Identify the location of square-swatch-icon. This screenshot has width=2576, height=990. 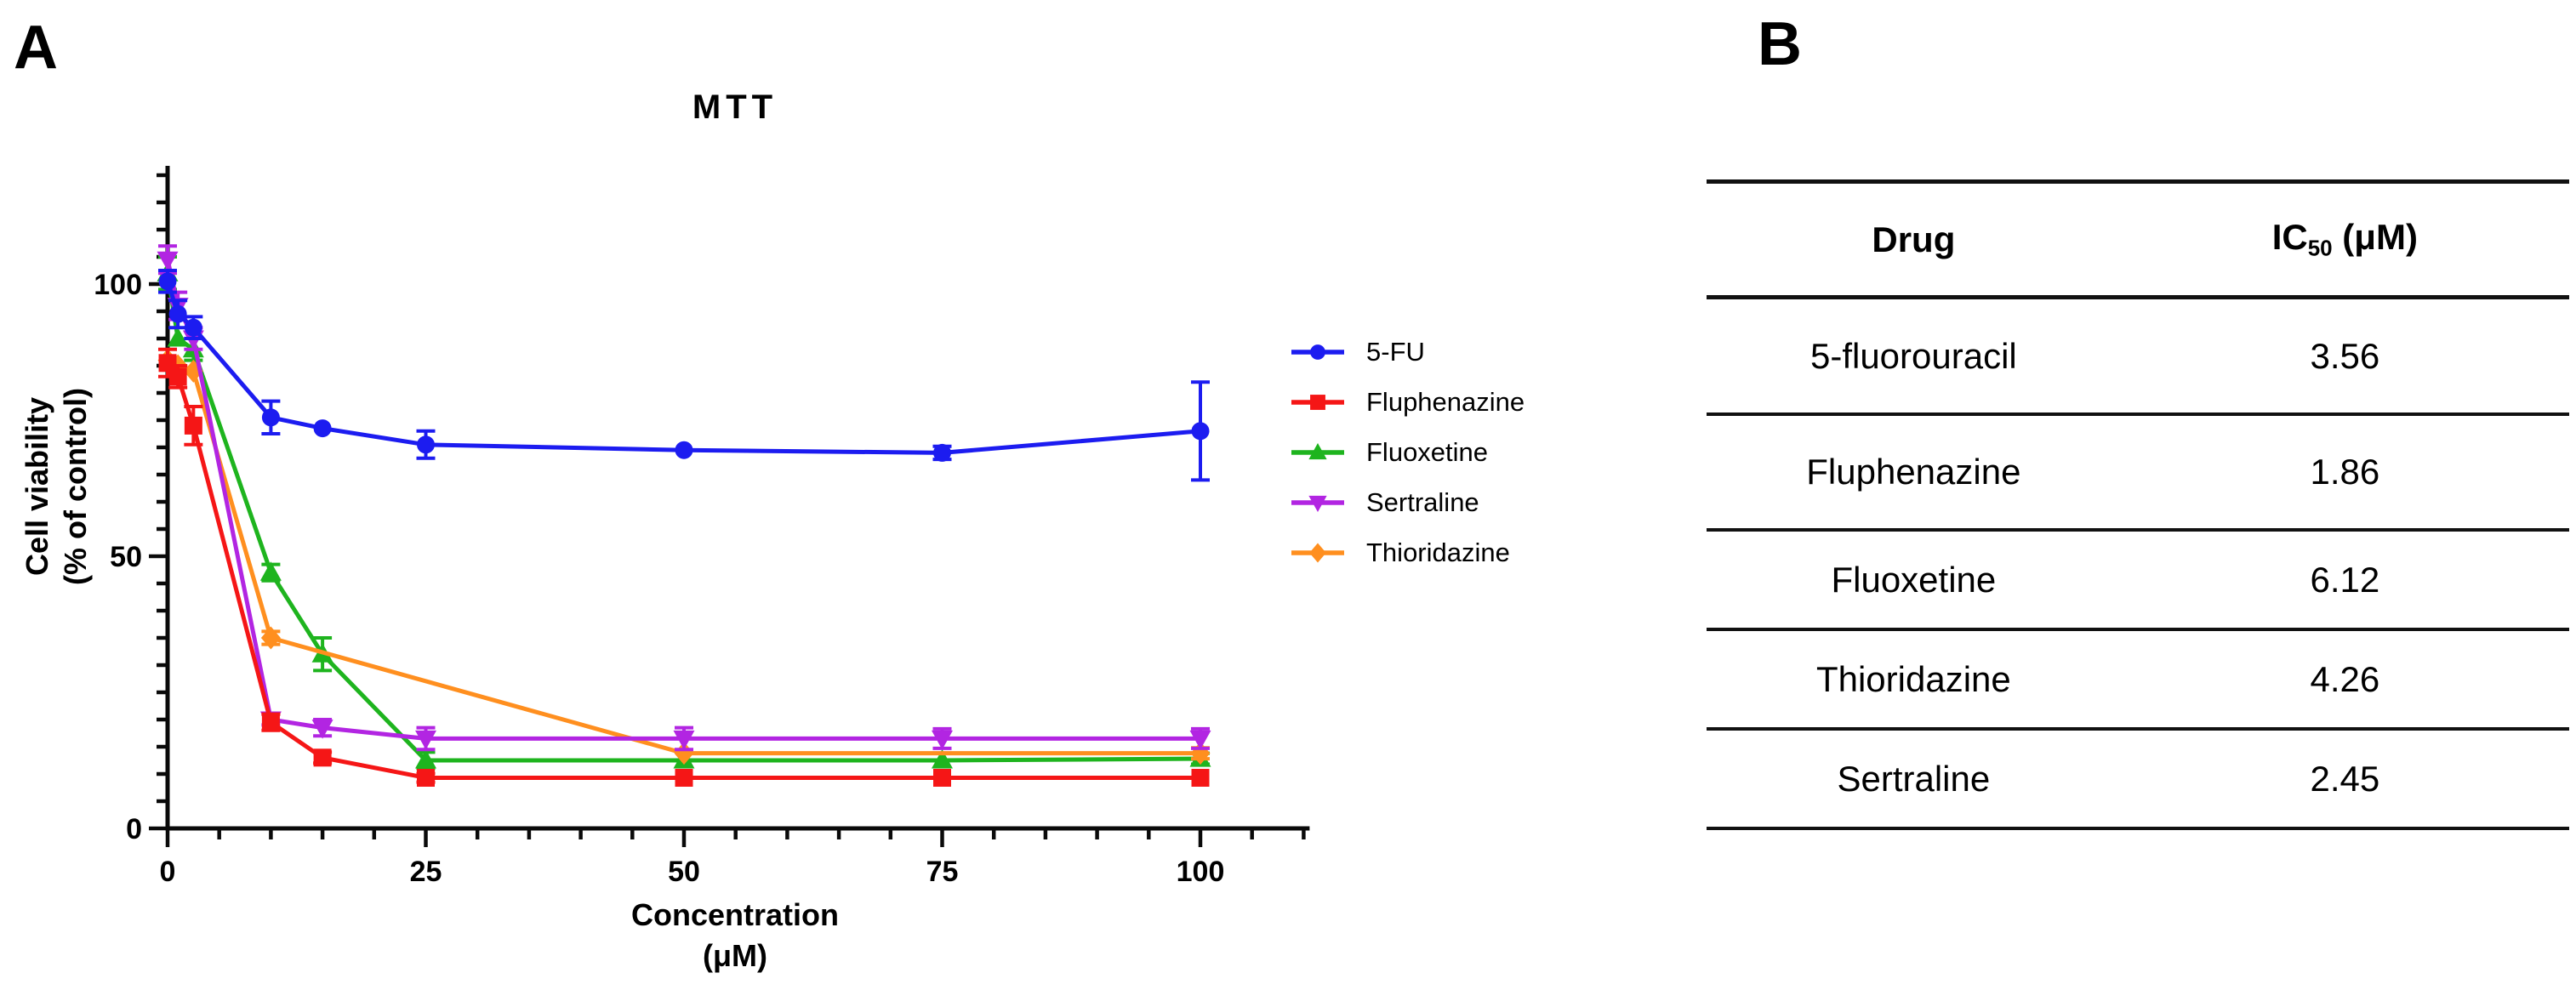
(1318, 402).